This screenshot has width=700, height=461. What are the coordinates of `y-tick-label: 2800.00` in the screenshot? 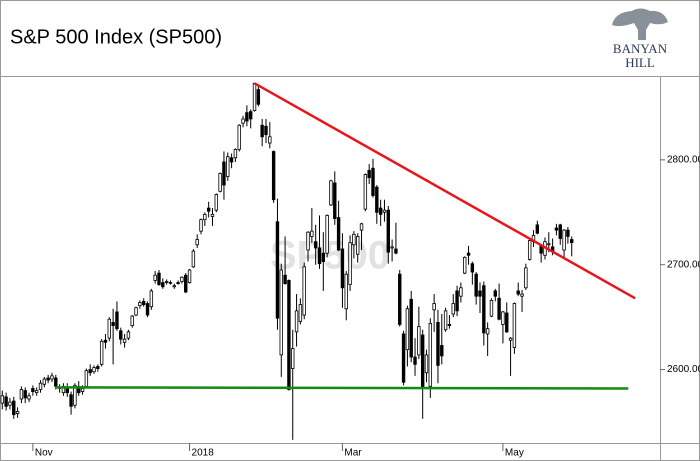 It's located at (683, 159).